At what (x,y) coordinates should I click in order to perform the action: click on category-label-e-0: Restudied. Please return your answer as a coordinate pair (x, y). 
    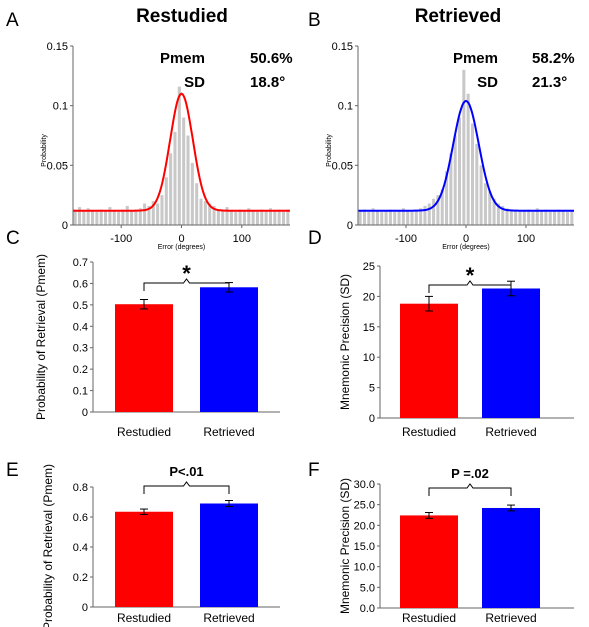
    Looking at the image, I should click on (144, 618).